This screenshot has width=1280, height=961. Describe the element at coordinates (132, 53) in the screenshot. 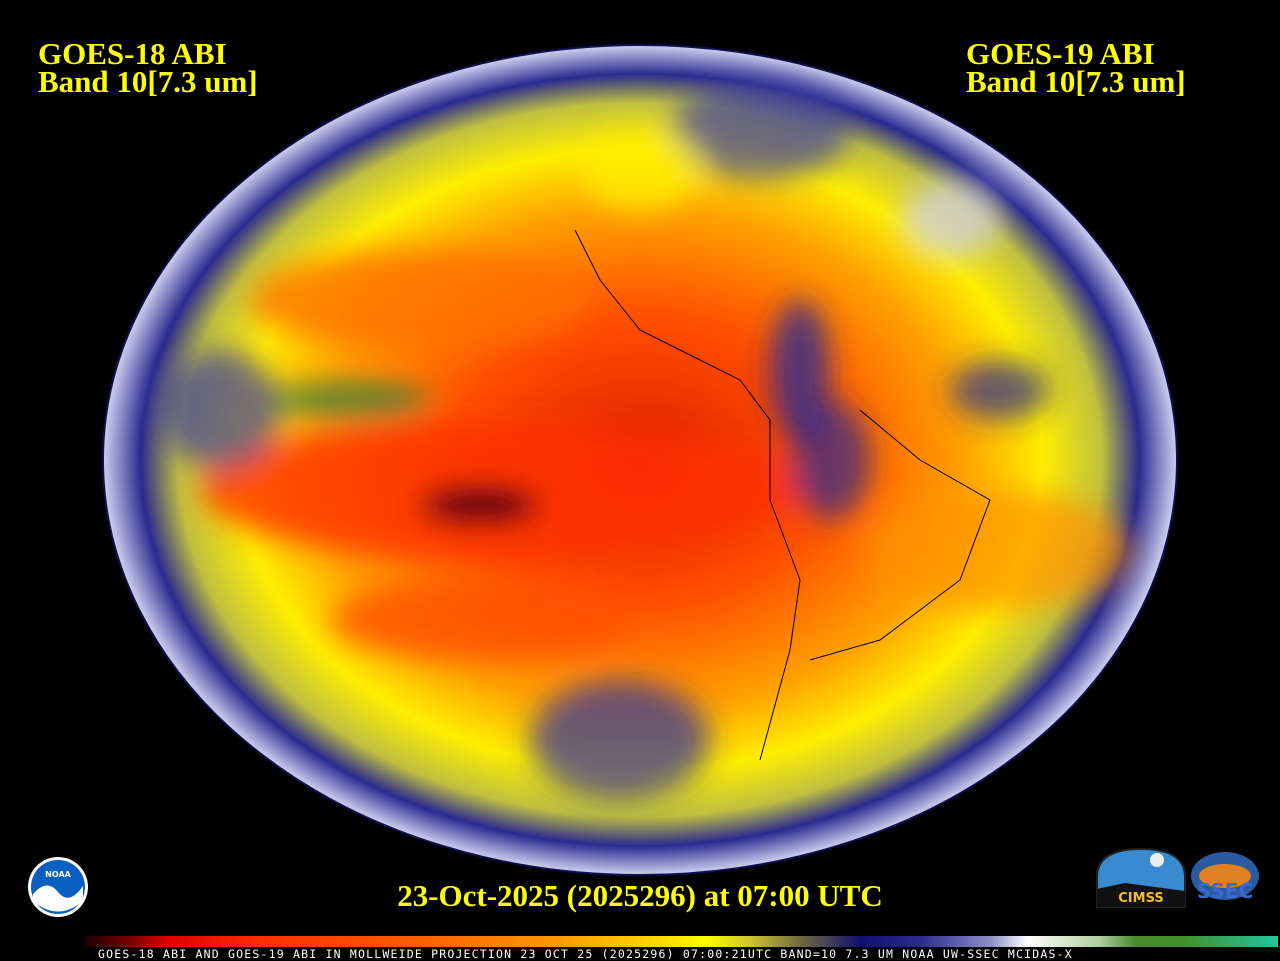

I see `left-satellite-name: GOES-18 ABI` at that location.